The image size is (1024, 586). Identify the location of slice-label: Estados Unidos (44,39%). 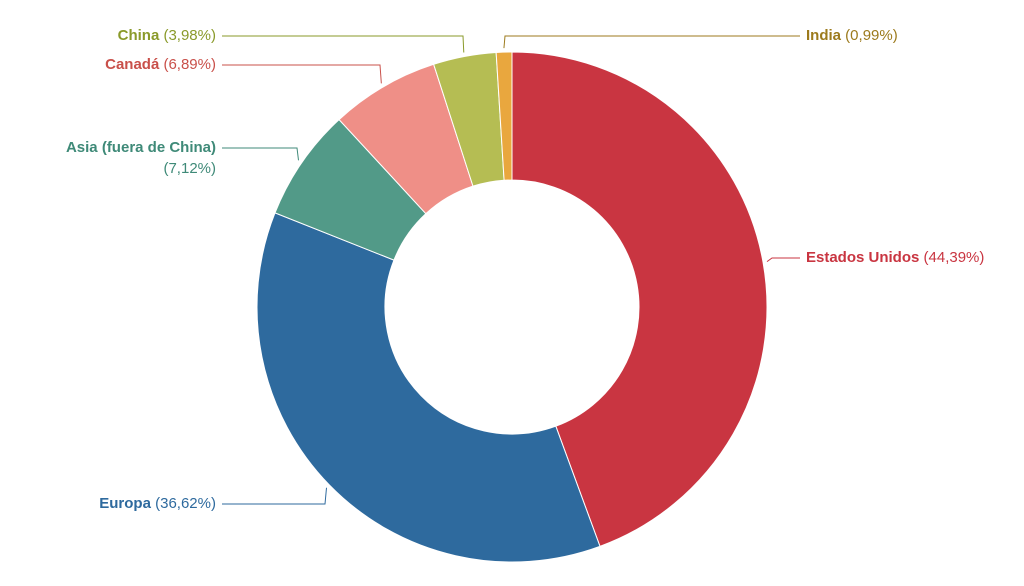
(895, 257).